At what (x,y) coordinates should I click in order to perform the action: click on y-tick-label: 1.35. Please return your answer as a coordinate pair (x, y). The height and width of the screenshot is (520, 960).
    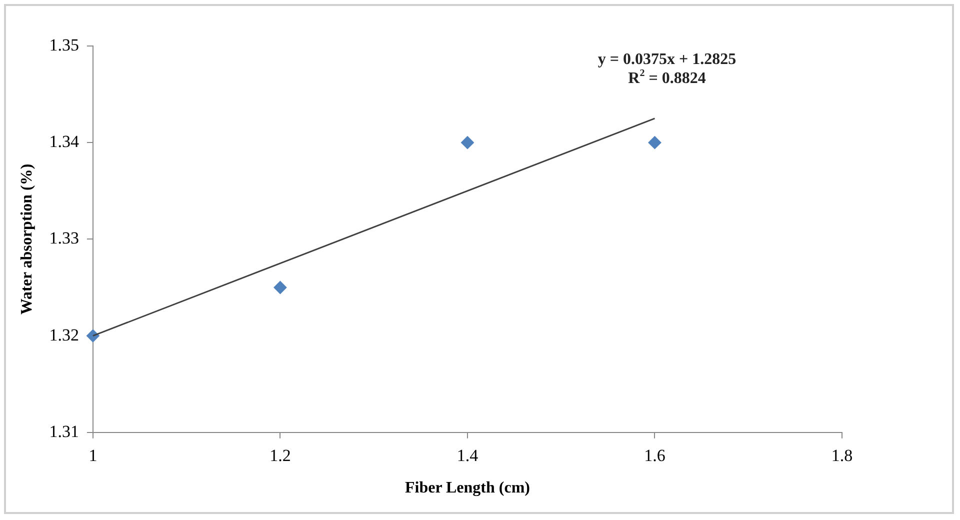
    Looking at the image, I should click on (64, 44).